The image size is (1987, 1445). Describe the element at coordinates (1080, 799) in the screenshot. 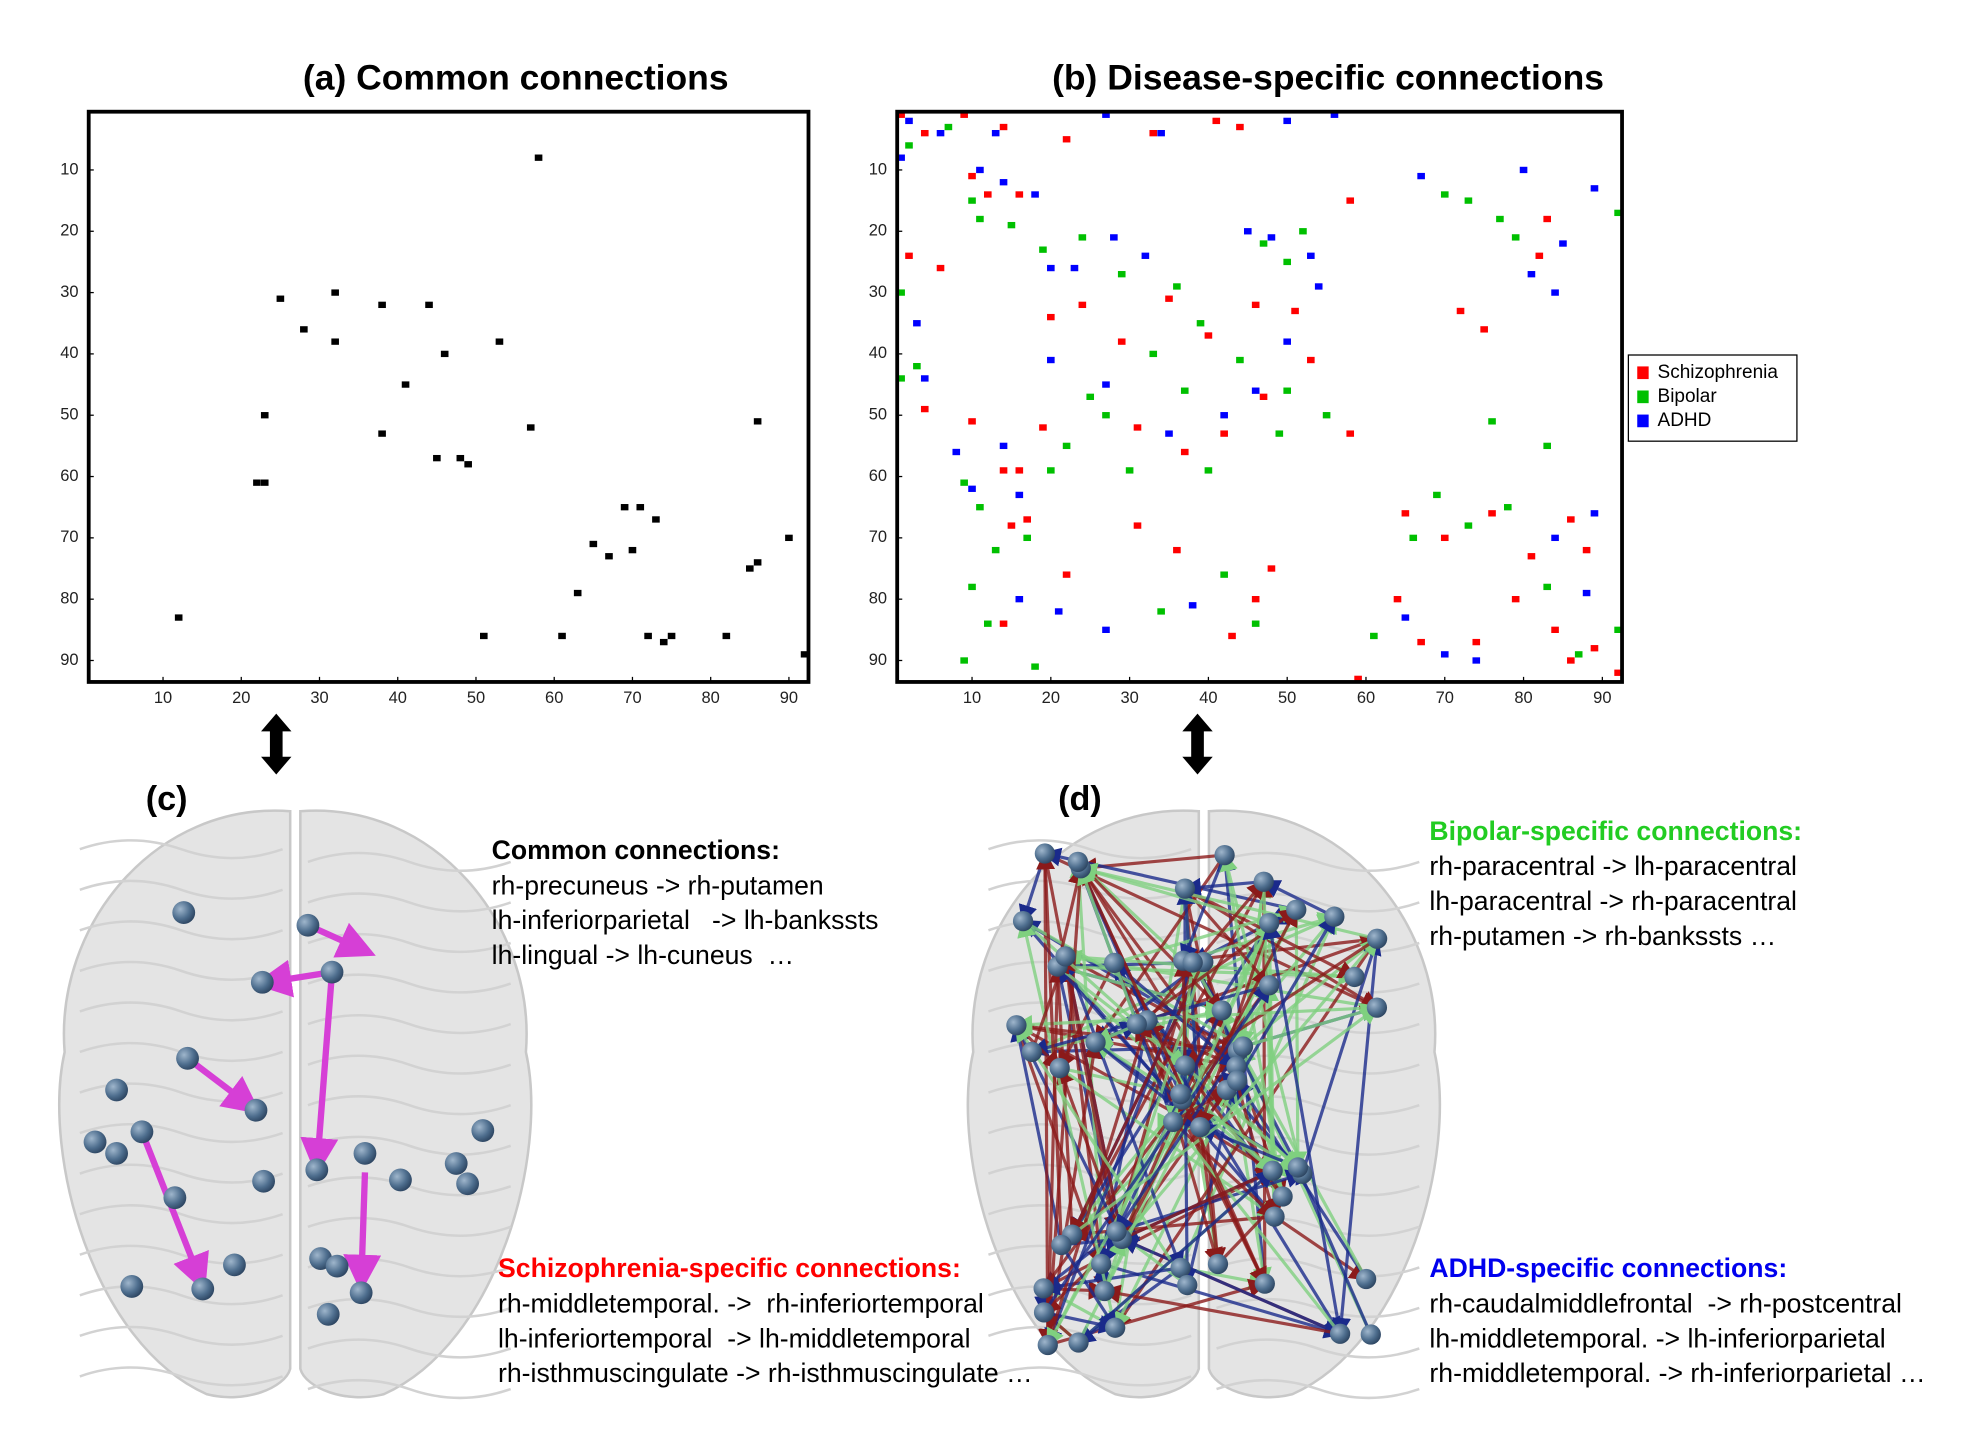

I see `panel-label: (d)` at that location.